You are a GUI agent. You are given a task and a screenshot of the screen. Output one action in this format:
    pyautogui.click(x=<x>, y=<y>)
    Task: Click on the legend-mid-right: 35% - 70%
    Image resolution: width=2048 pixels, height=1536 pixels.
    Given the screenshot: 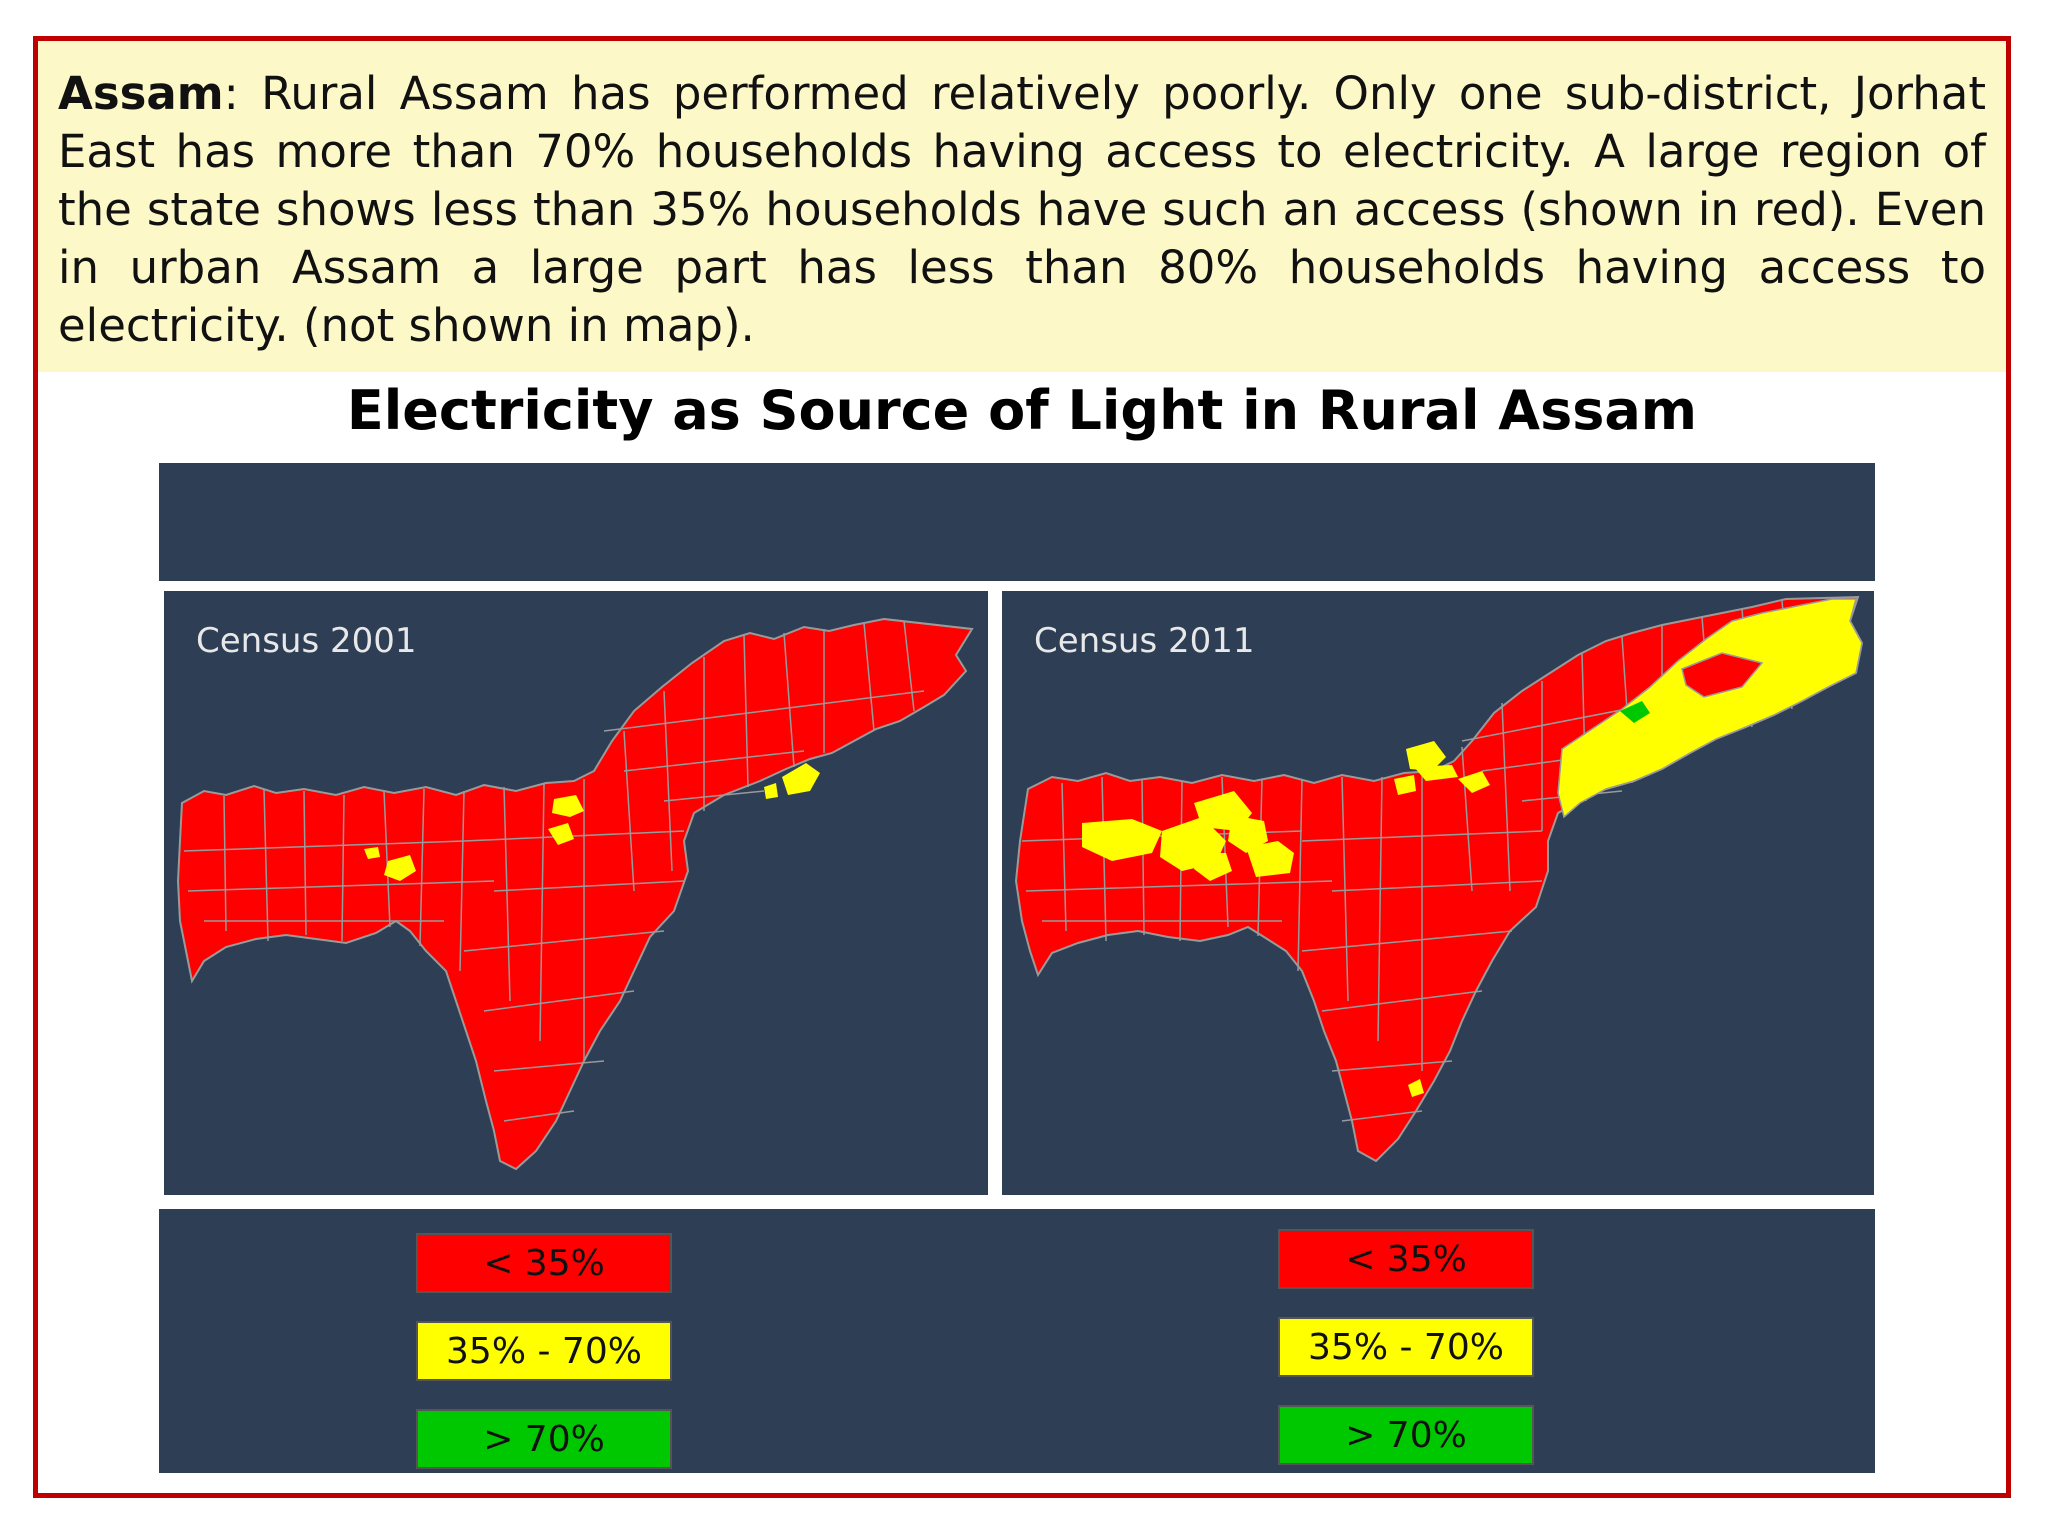 What is the action you would take?
    pyautogui.click(x=1406, y=1347)
    